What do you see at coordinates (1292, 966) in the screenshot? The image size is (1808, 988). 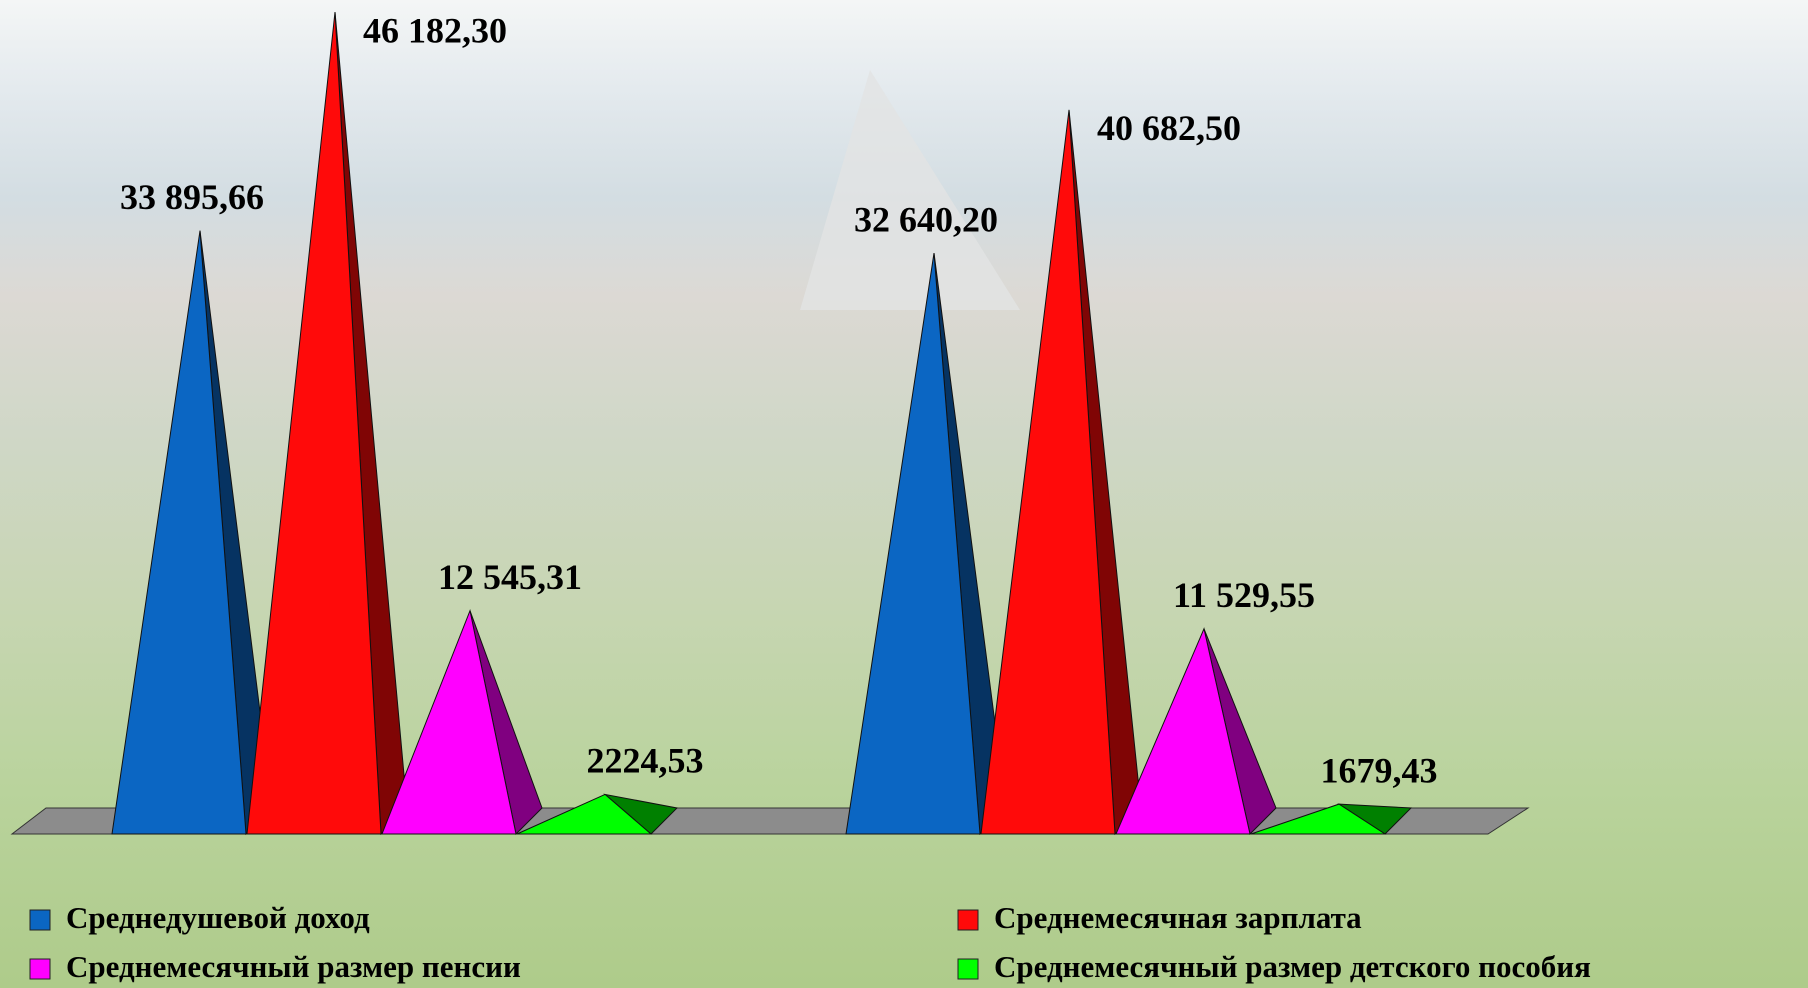 I see `legend-label: Среднемесячный размер детского пособия` at bounding box center [1292, 966].